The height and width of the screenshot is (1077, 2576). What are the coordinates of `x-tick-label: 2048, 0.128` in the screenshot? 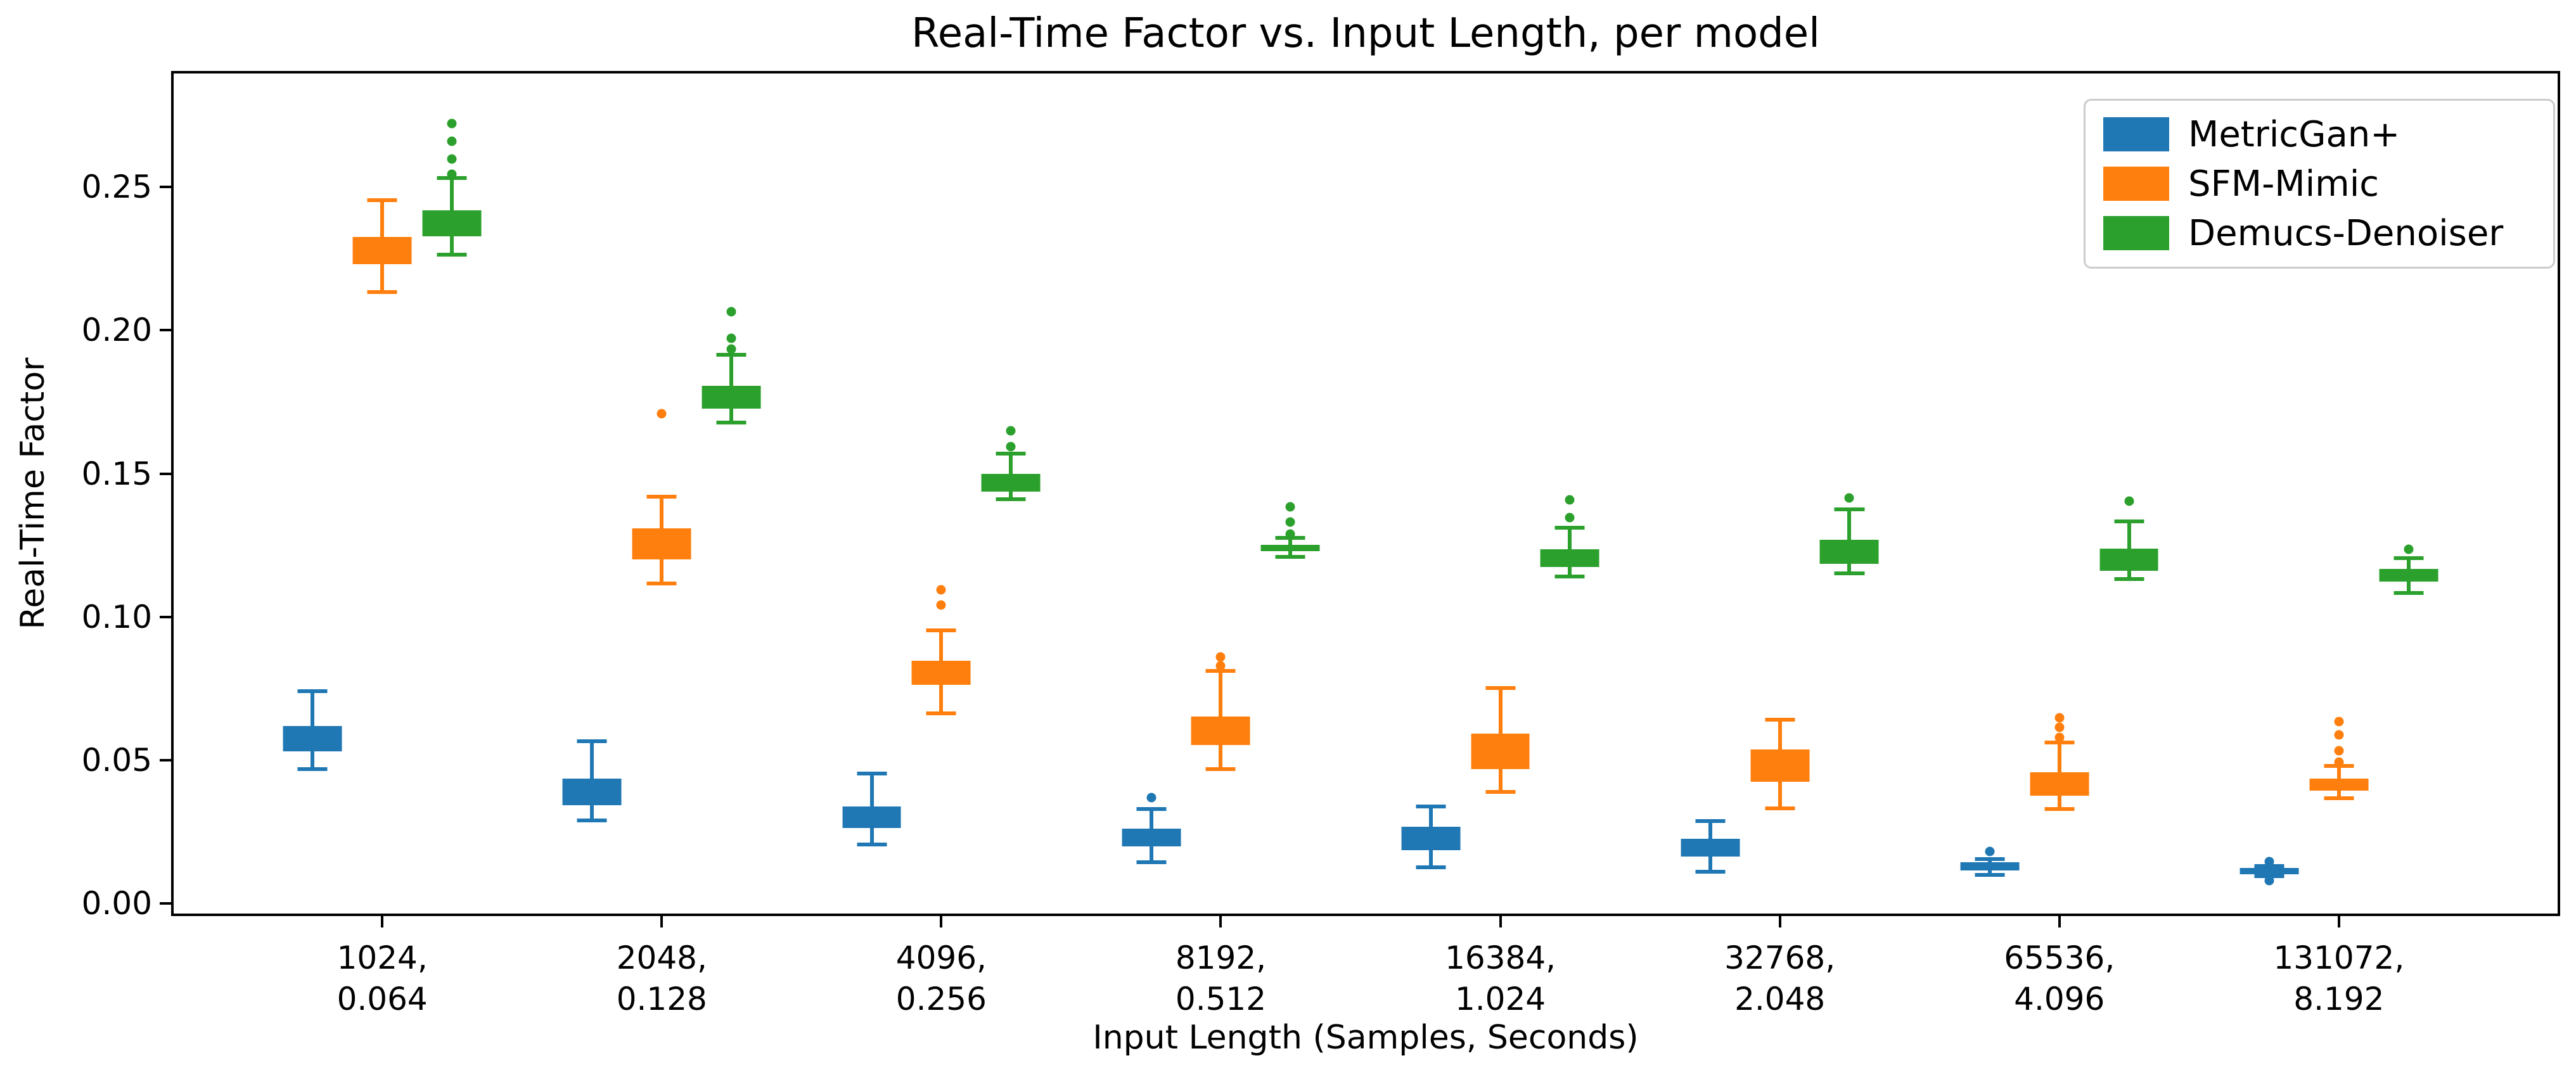 It's located at (661, 978).